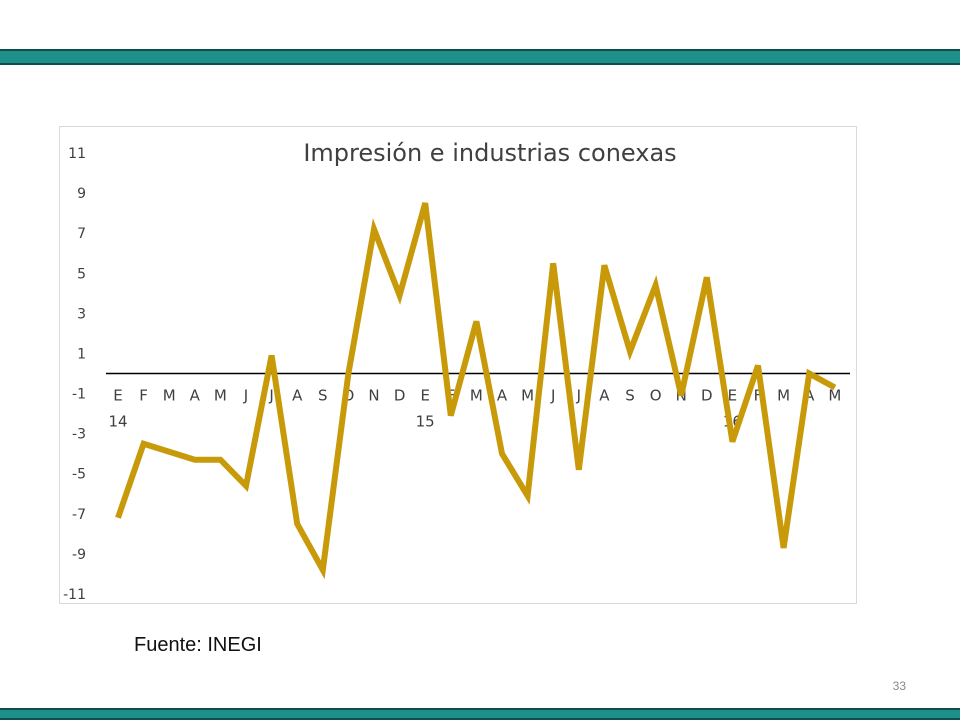 The height and width of the screenshot is (720, 960). Describe the element at coordinates (77, 154) in the screenshot. I see `y-tick-label: 11` at that location.